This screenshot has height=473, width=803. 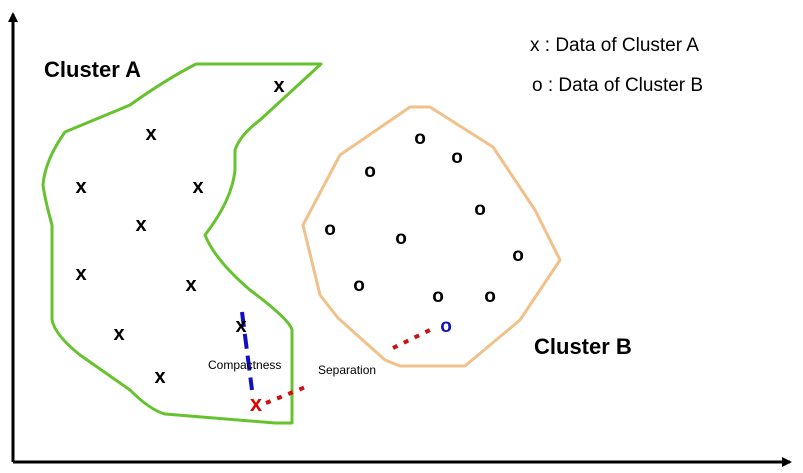 I want to click on cluster-b-points: o o o o o o o o o o o, so click(x=424, y=232).